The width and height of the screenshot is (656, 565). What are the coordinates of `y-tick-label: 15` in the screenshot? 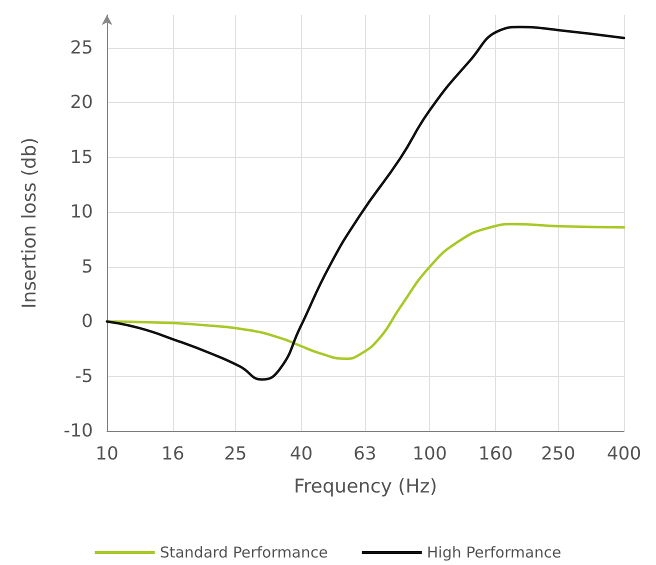 It's located at (81, 157).